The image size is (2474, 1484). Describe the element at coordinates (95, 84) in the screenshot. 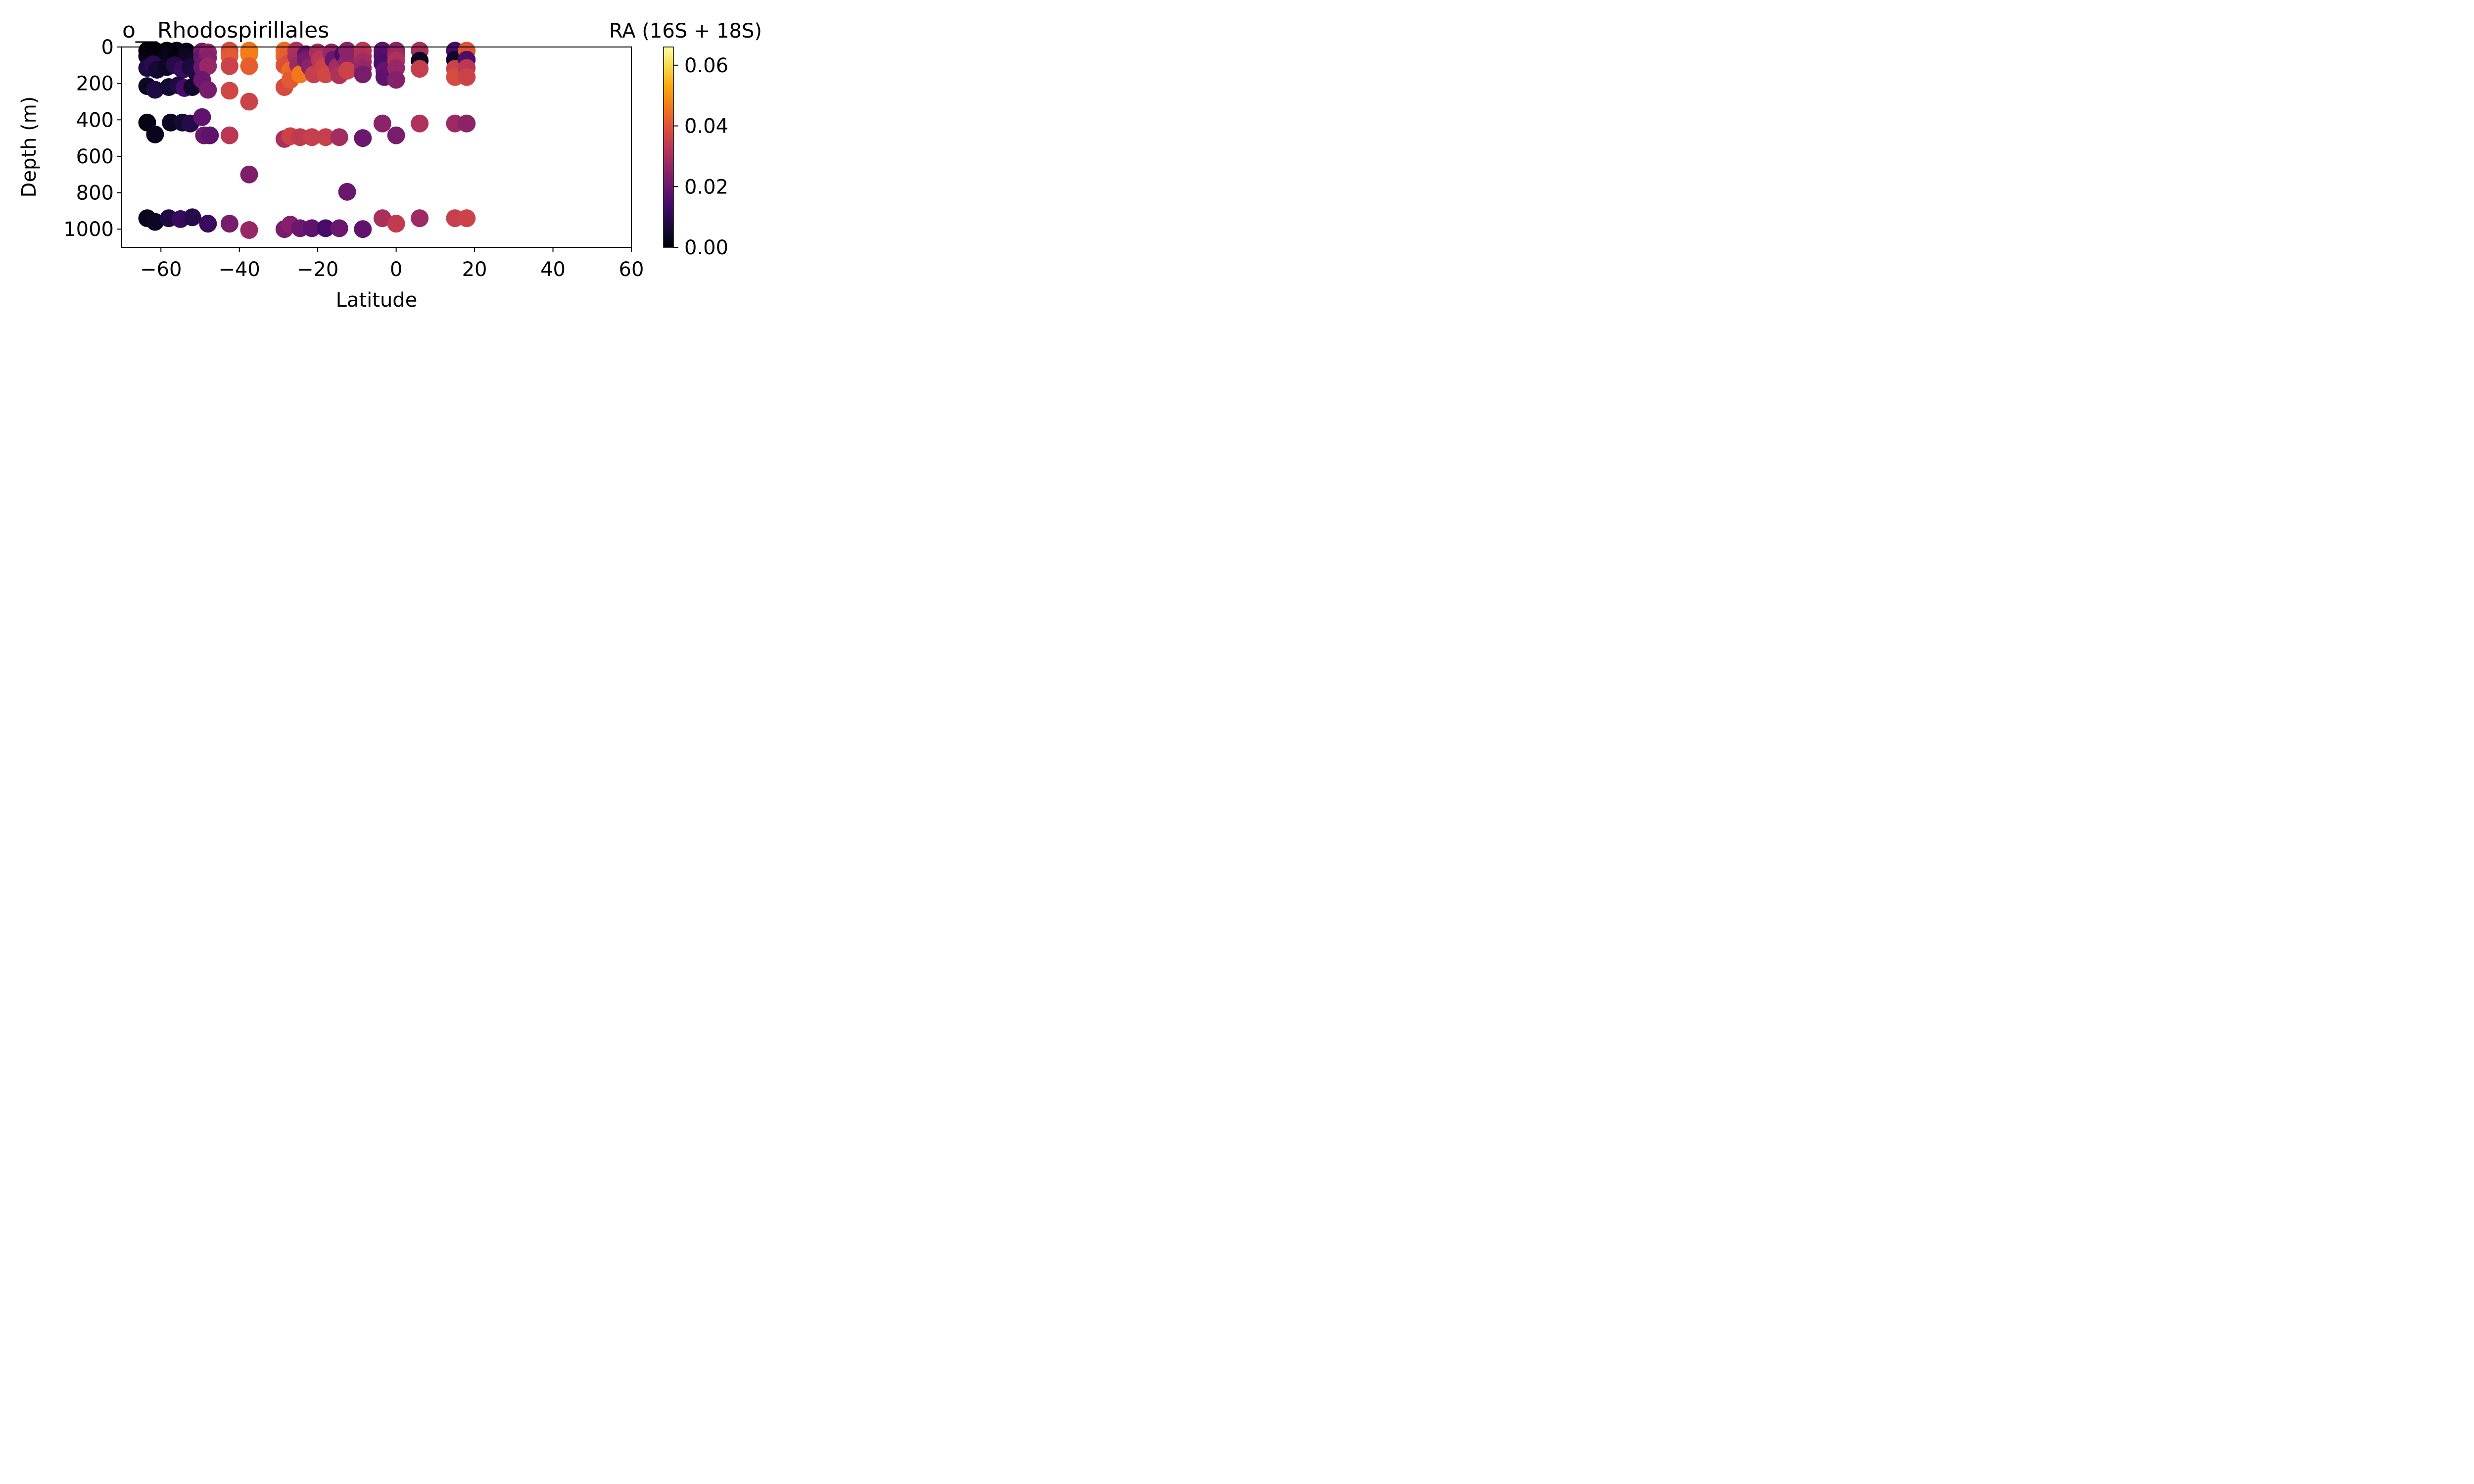

I see `y-tick-label: 200` at that location.